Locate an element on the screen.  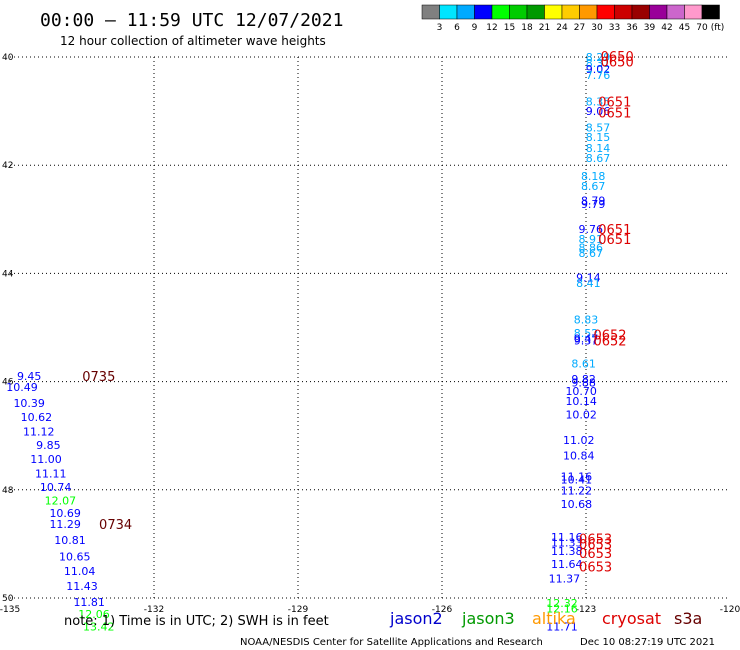
scale-label: 21 is located at coordinates (544, 28).